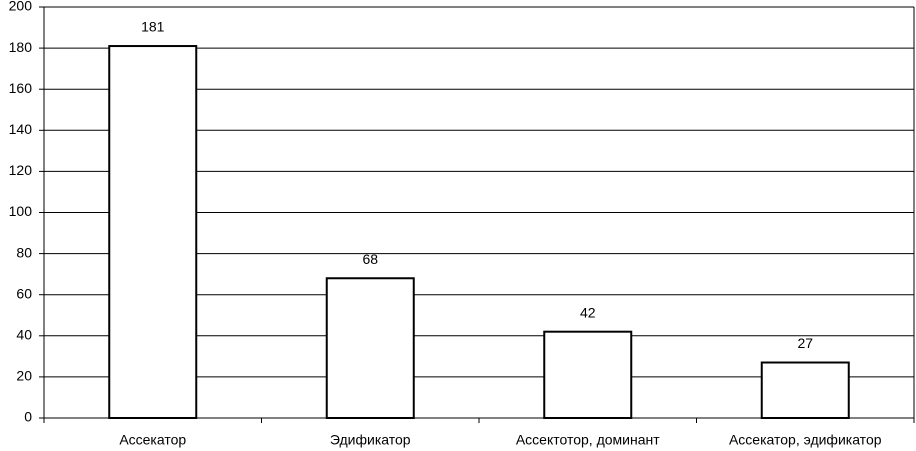 The width and height of the screenshot is (916, 451). I want to click on y-tick-label: 160, so click(21, 88).